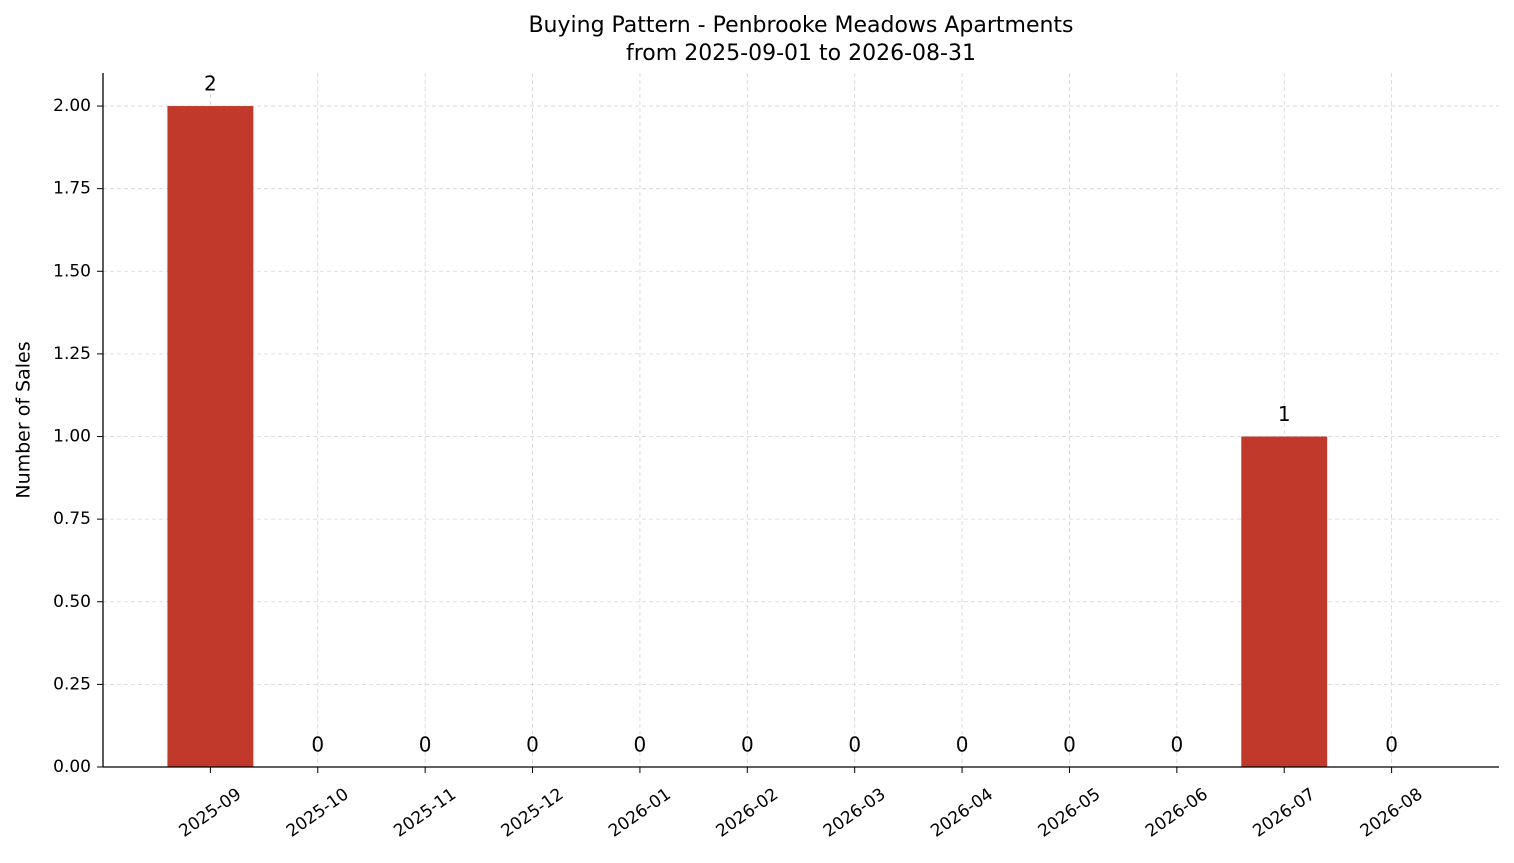 The image size is (1514, 863). I want to click on chart-subtitle: from 2025-09-01 to 2026-08-31, so click(801, 53).